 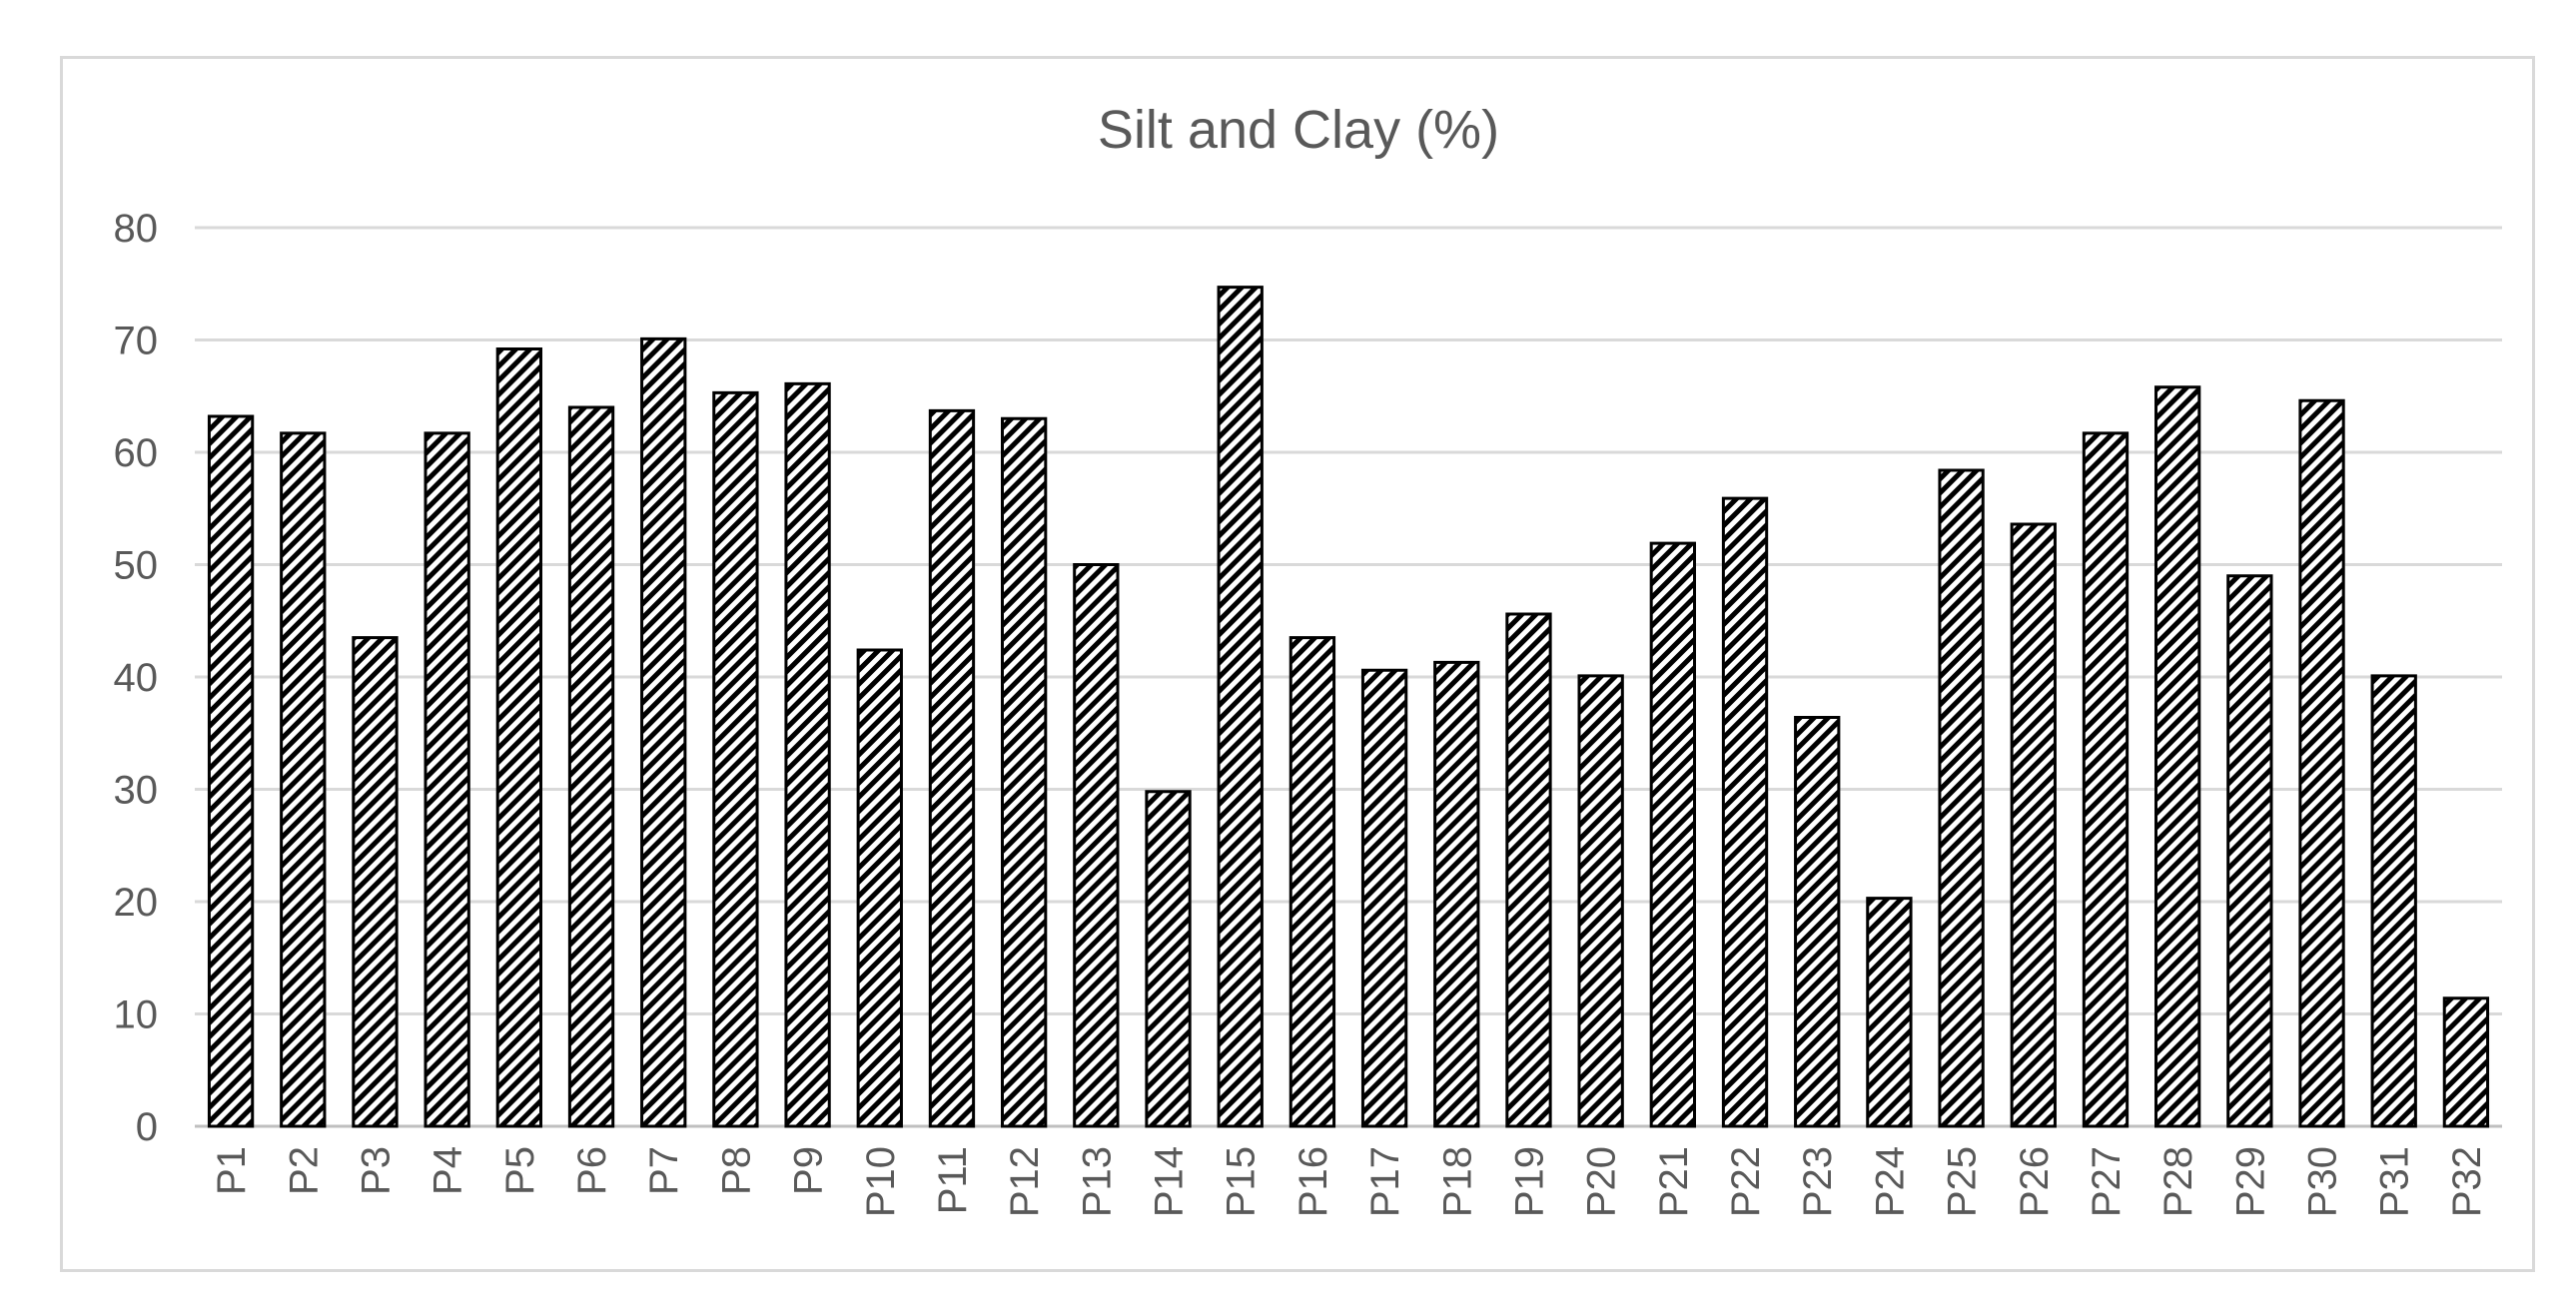 What do you see at coordinates (1818, 922) in the screenshot?
I see `bar-p23` at bounding box center [1818, 922].